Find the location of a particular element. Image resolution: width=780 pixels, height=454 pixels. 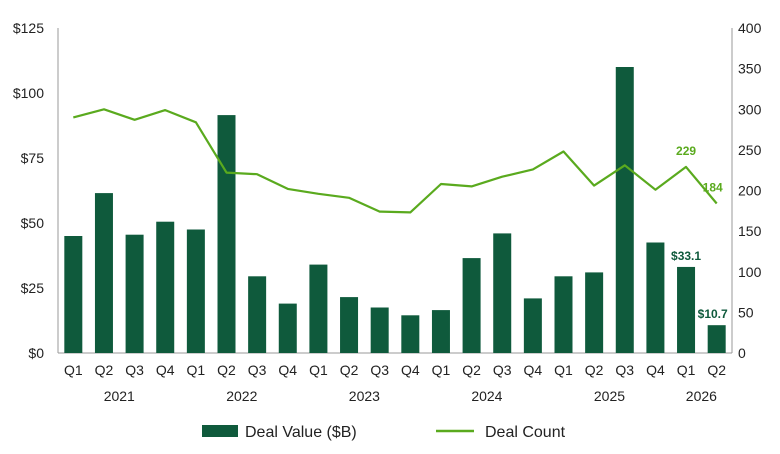

y-left-tick-label: $75 is located at coordinates (33, 158).